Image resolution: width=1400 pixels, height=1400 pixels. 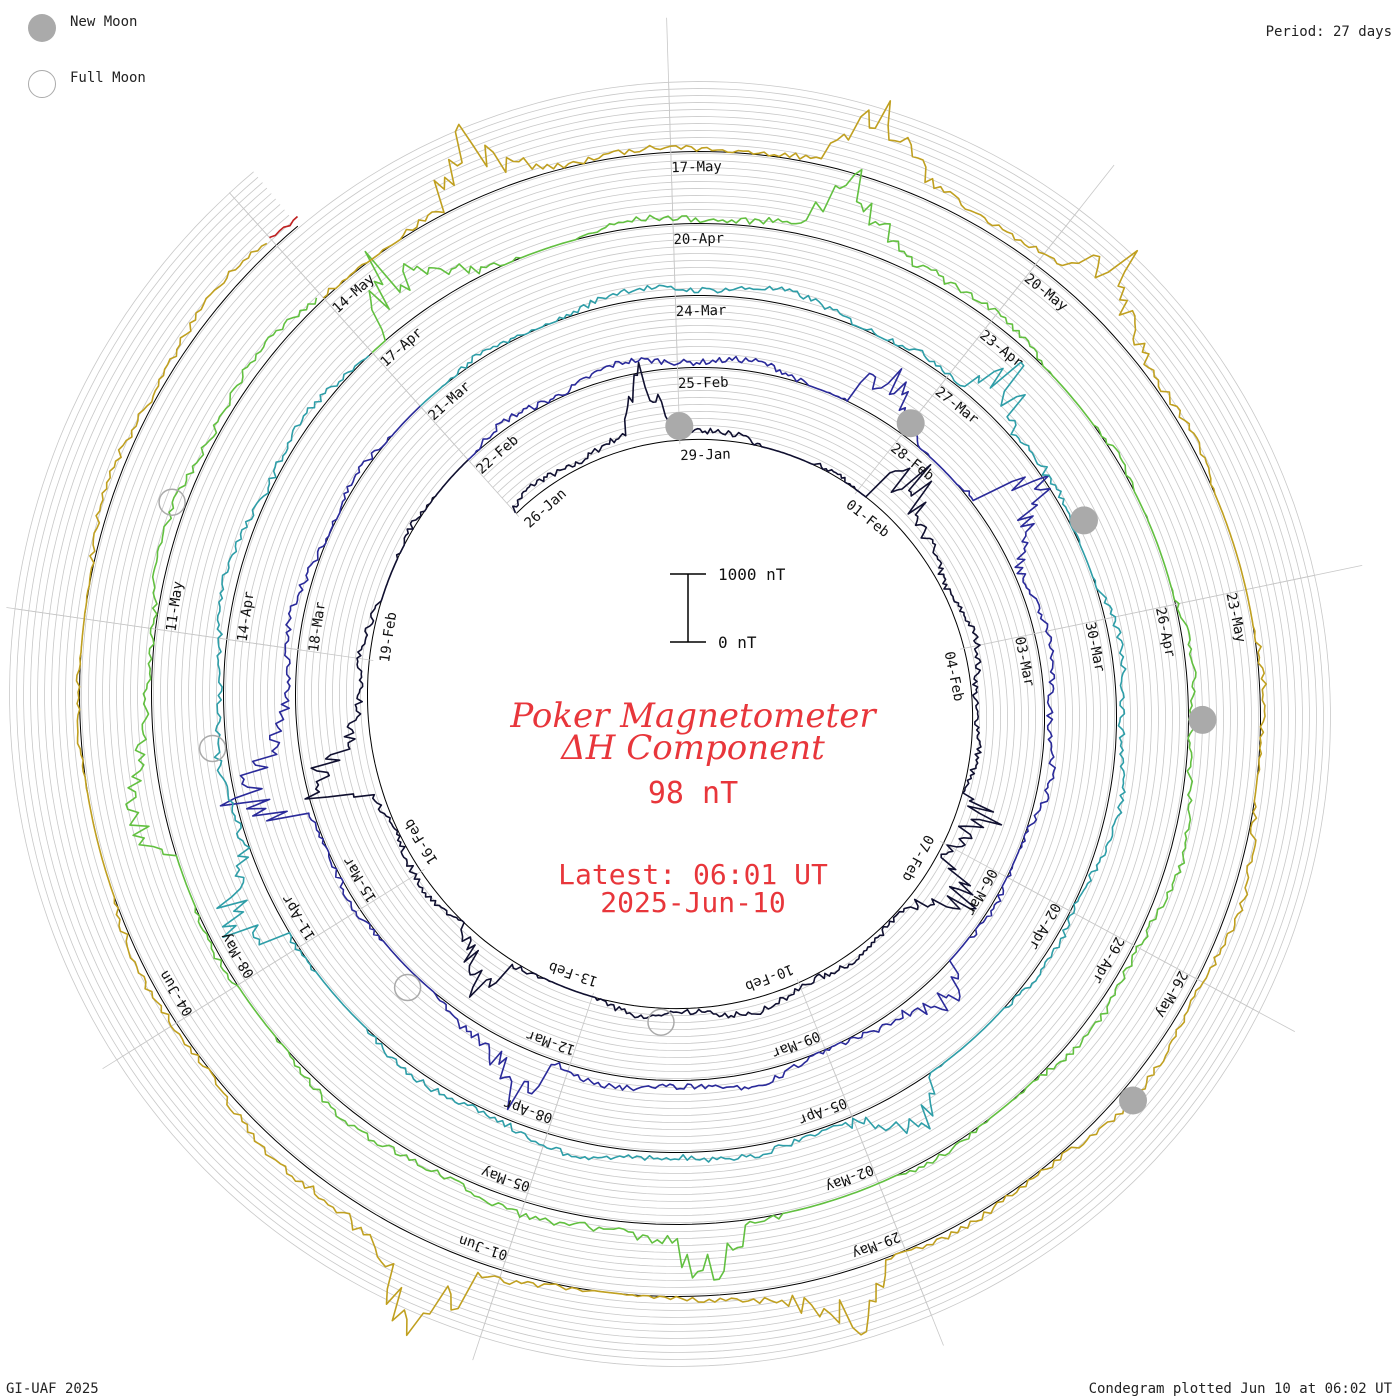 I want to click on full-moon-legend-icon, so click(x=42, y=84).